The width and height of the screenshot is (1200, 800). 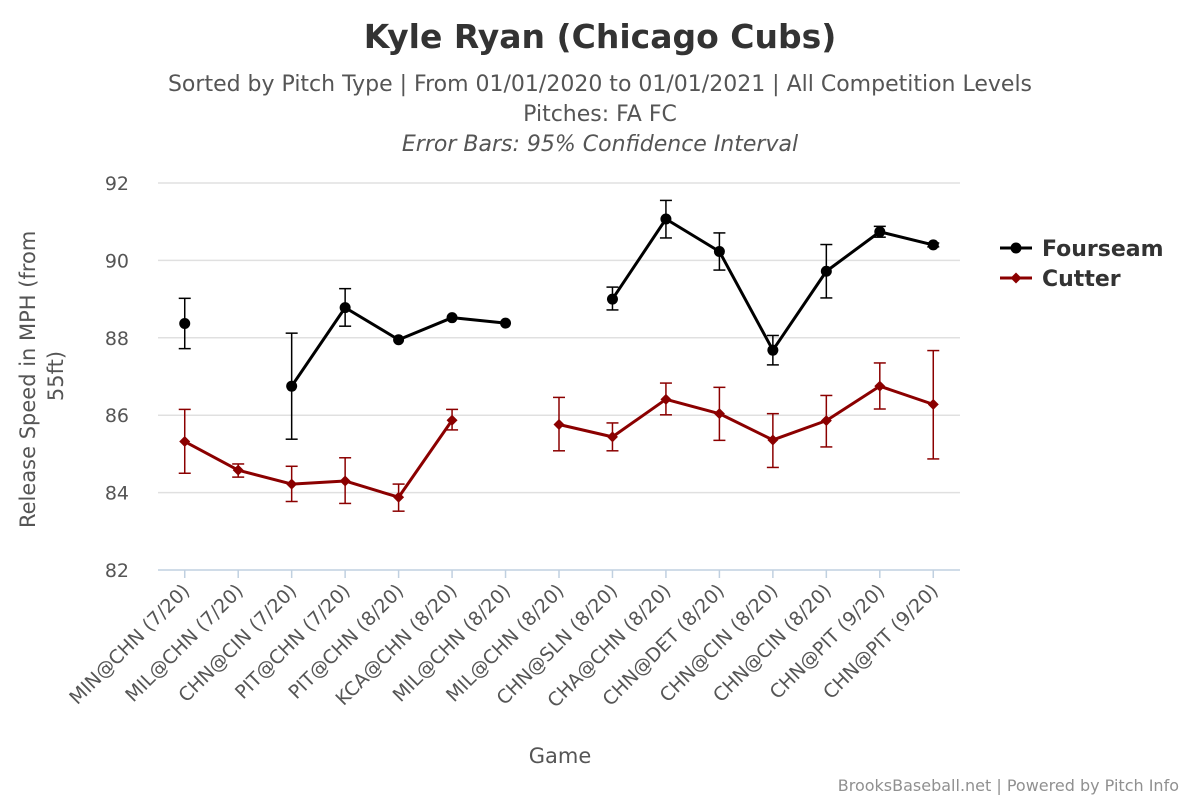 What do you see at coordinates (560, 756) in the screenshot?
I see `x-axis-title: Game` at bounding box center [560, 756].